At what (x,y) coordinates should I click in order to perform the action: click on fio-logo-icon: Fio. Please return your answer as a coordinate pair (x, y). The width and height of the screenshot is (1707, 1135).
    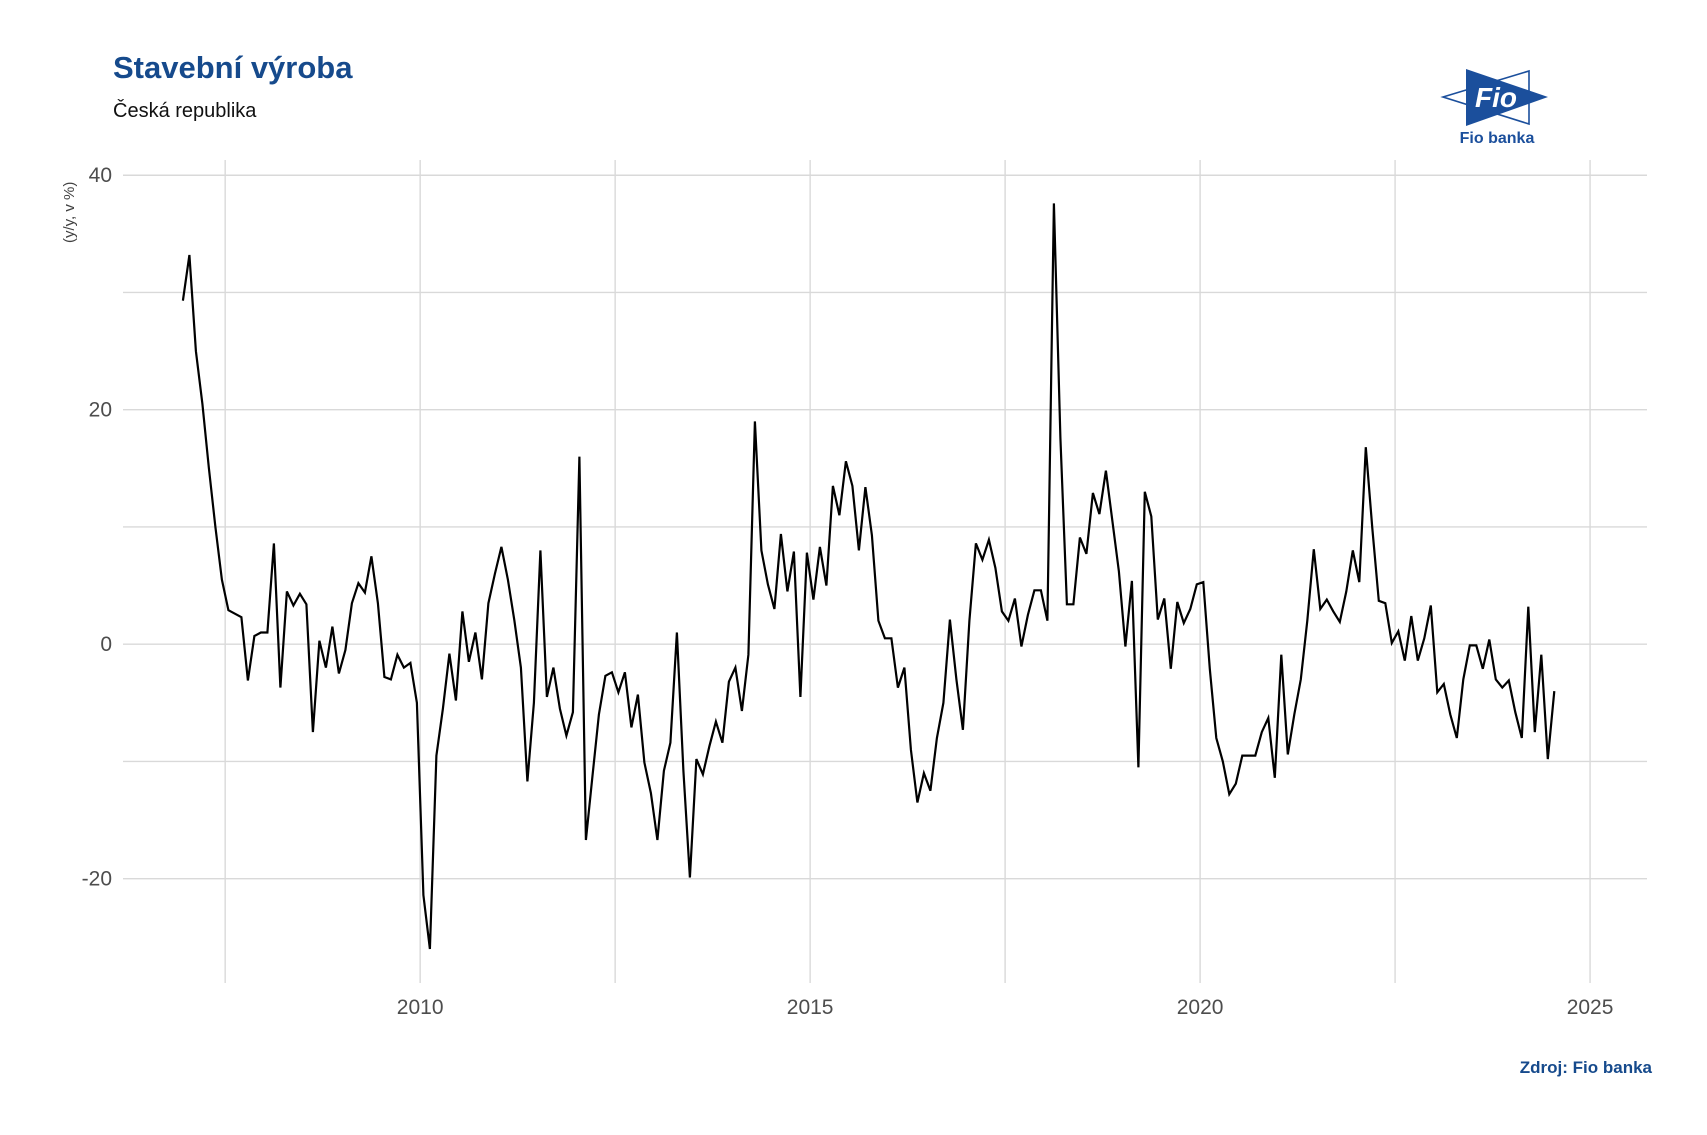
    Looking at the image, I should click on (1494, 97).